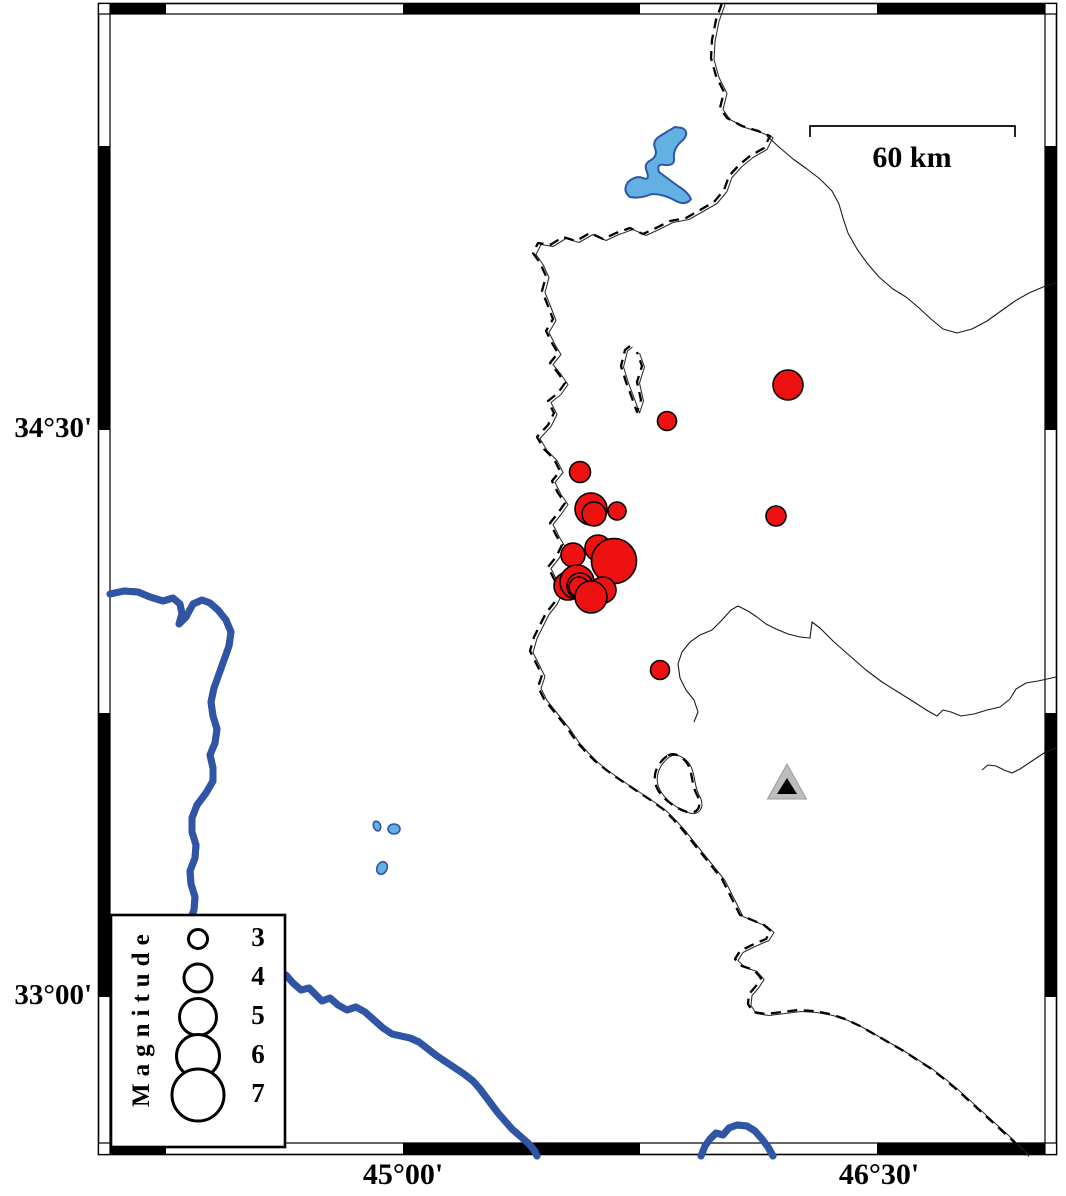  I want to click on legend-circle-m3, so click(198, 939).